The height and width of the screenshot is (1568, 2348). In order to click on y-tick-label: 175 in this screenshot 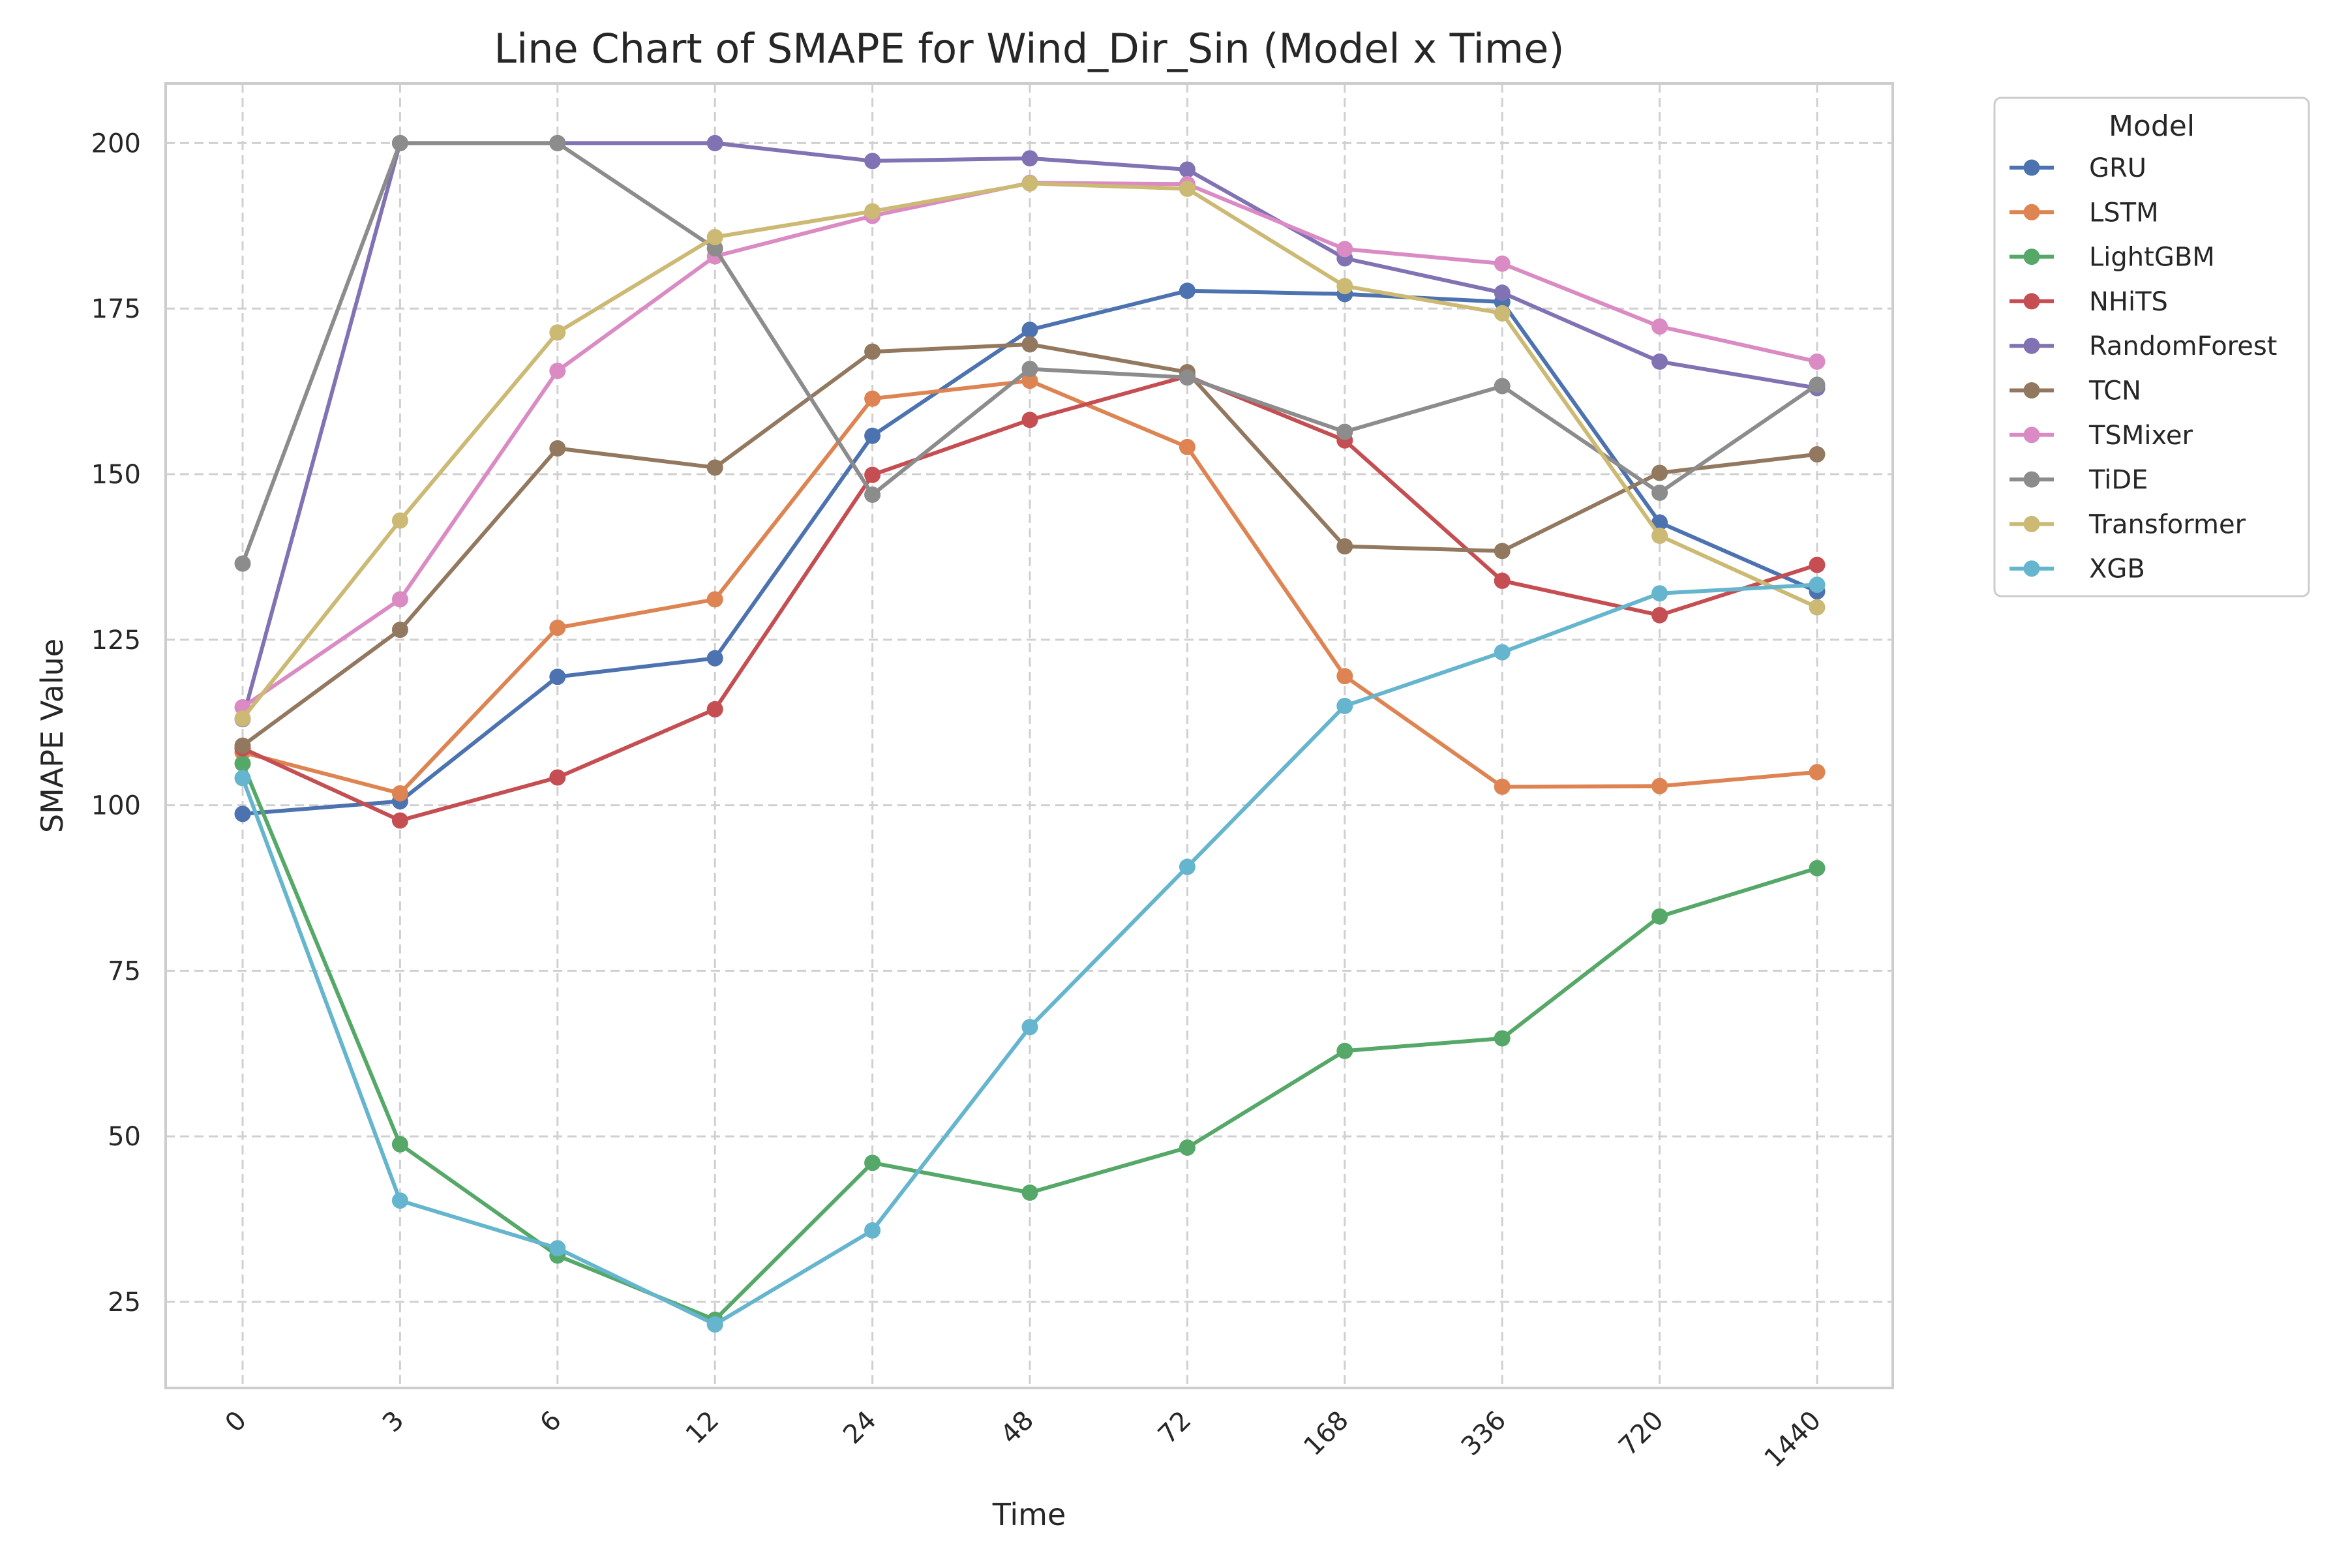, I will do `click(116, 309)`.